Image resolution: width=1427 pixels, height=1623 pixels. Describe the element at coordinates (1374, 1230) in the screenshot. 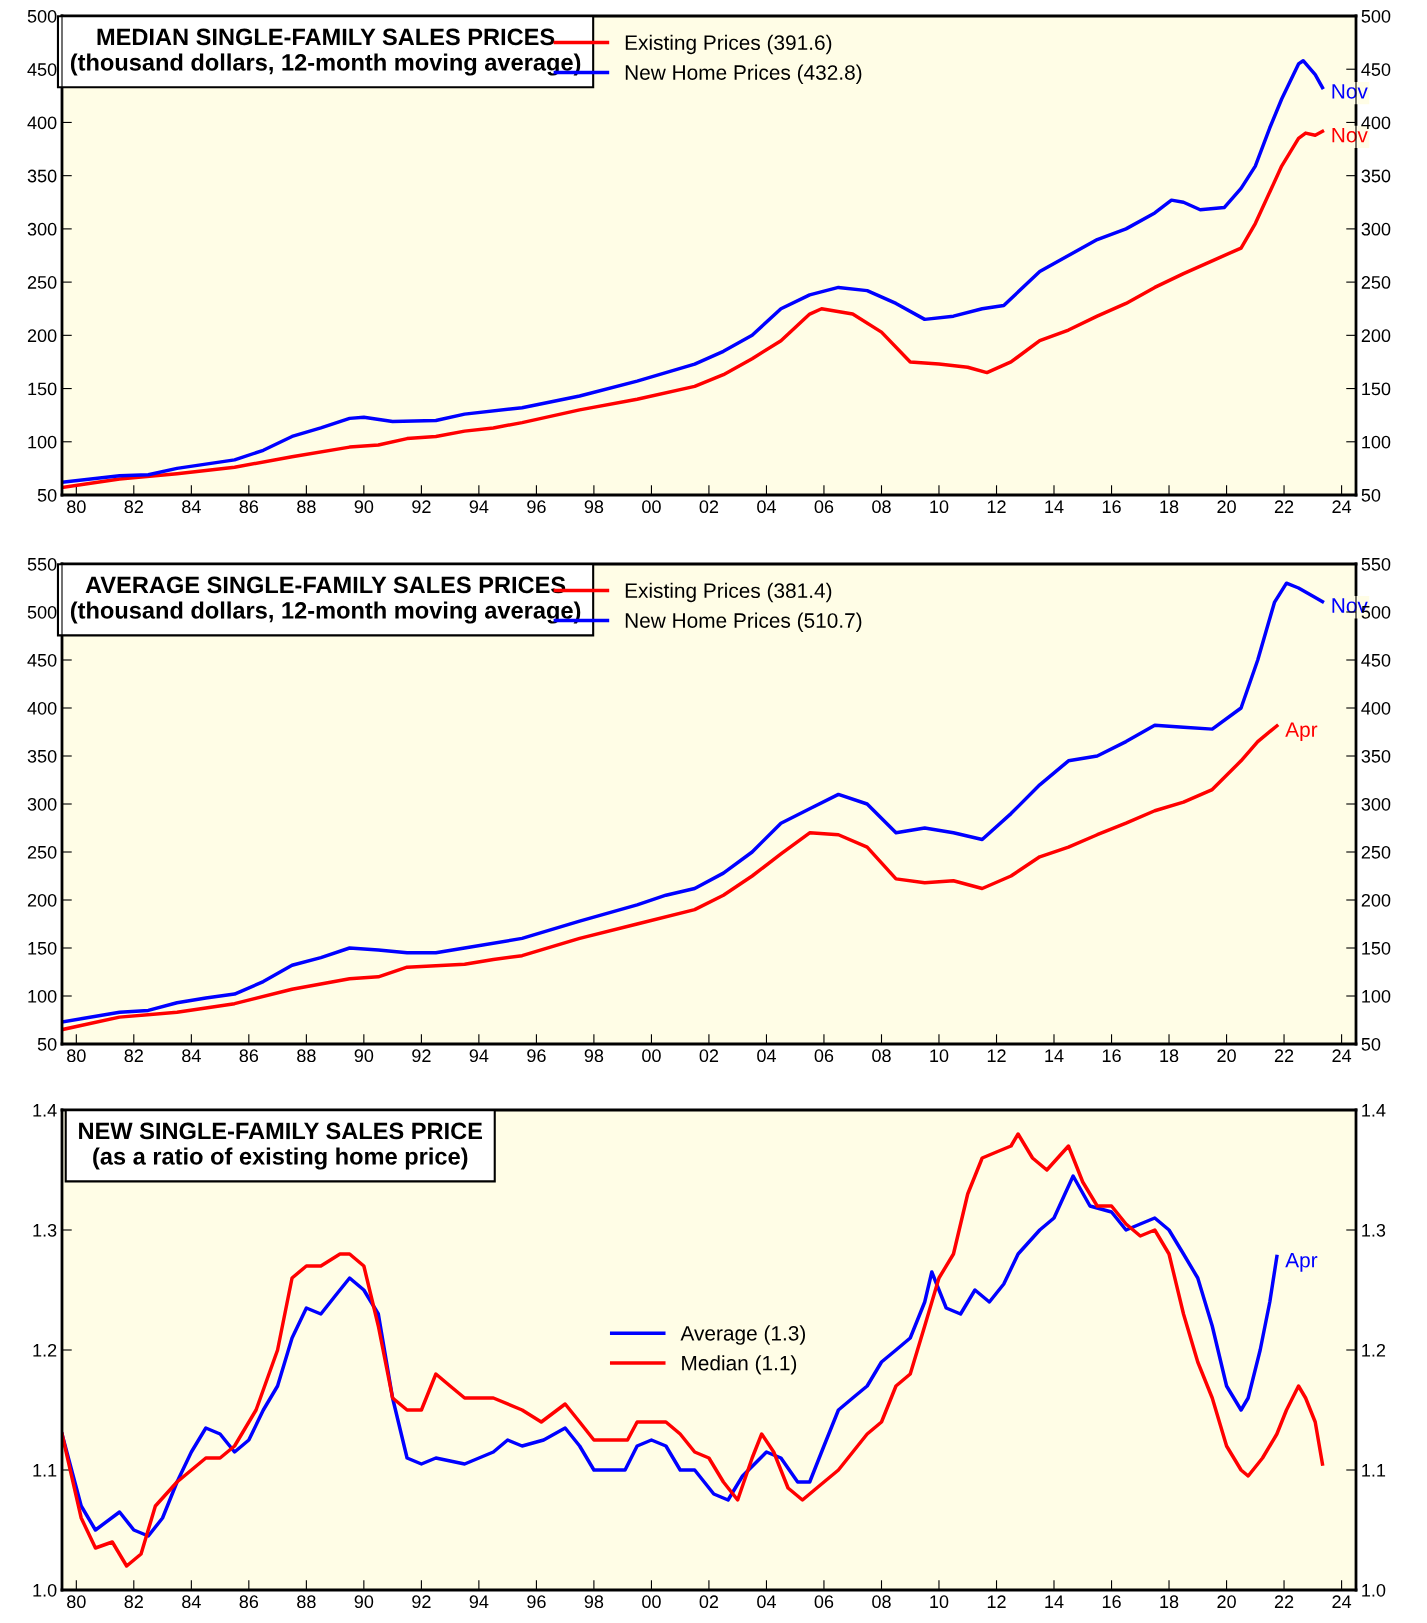

I see `y2-tick-label: 1.3` at that location.